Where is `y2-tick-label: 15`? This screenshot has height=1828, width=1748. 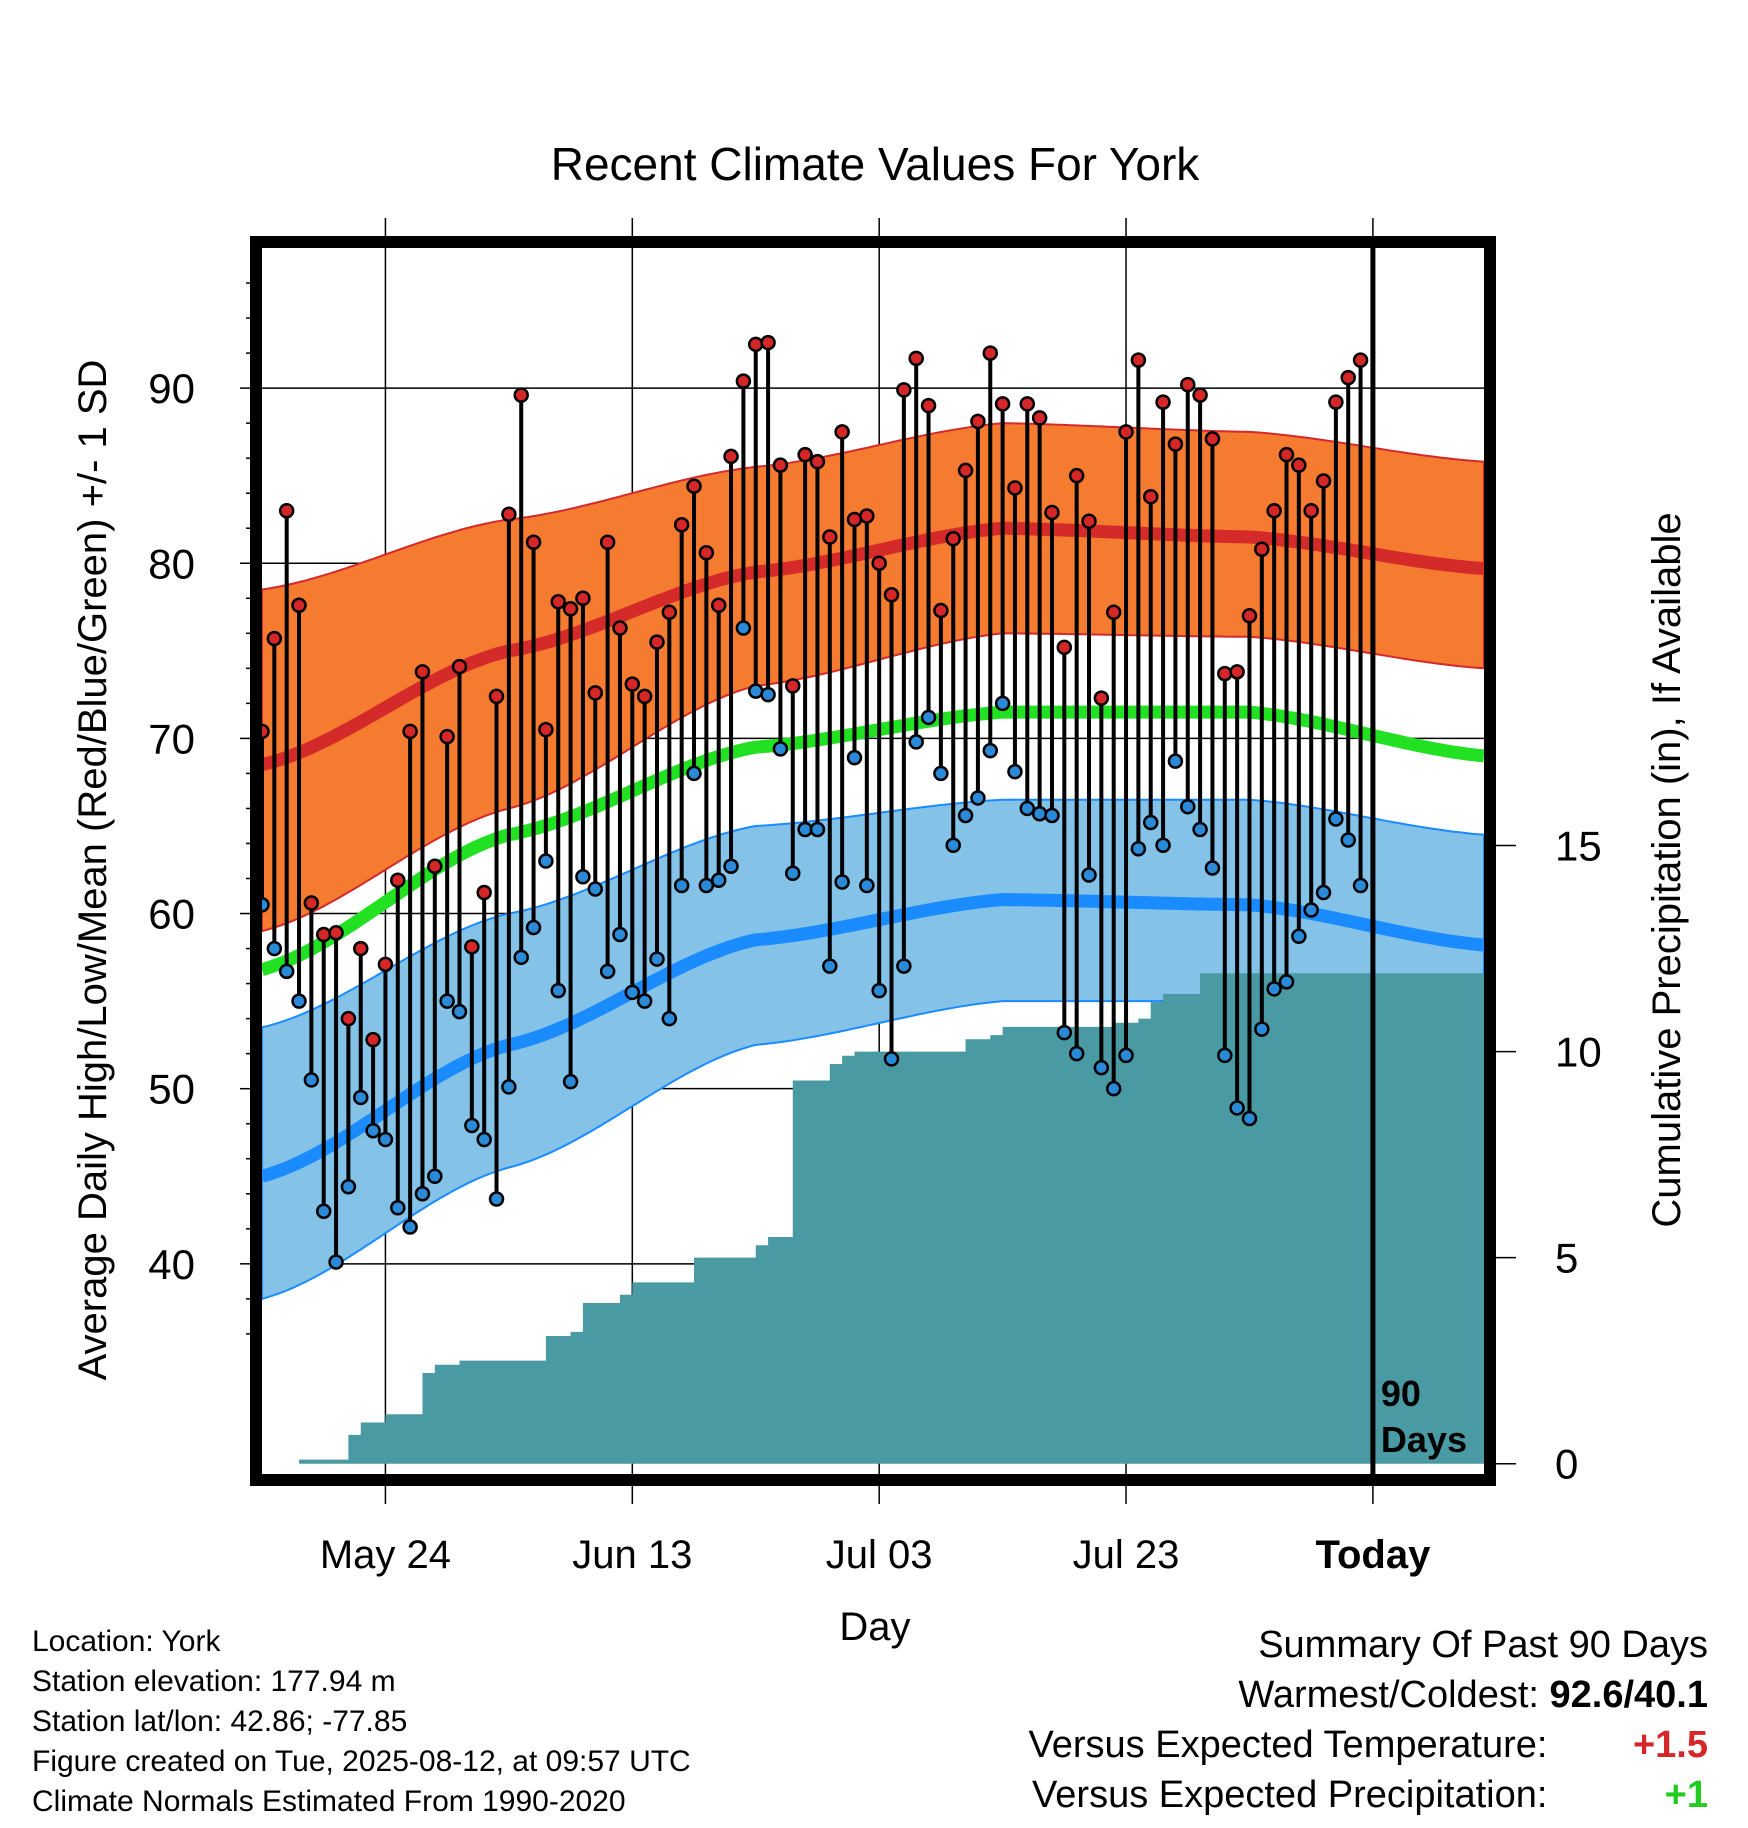 y2-tick-label: 15 is located at coordinates (1578, 846).